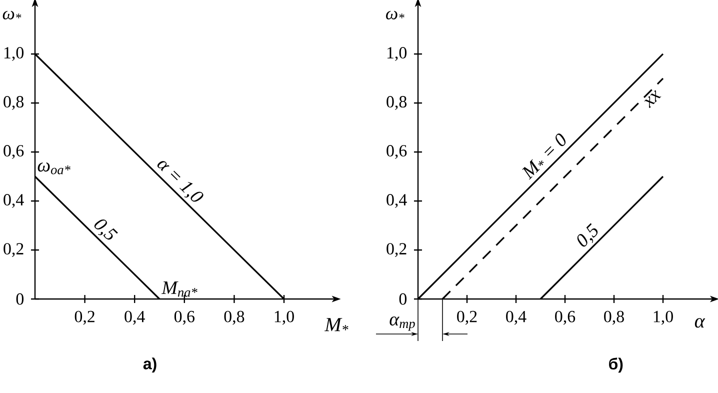  What do you see at coordinates (179, 289) in the screenshot?
I see `annotation: M$_{па*}$` at bounding box center [179, 289].